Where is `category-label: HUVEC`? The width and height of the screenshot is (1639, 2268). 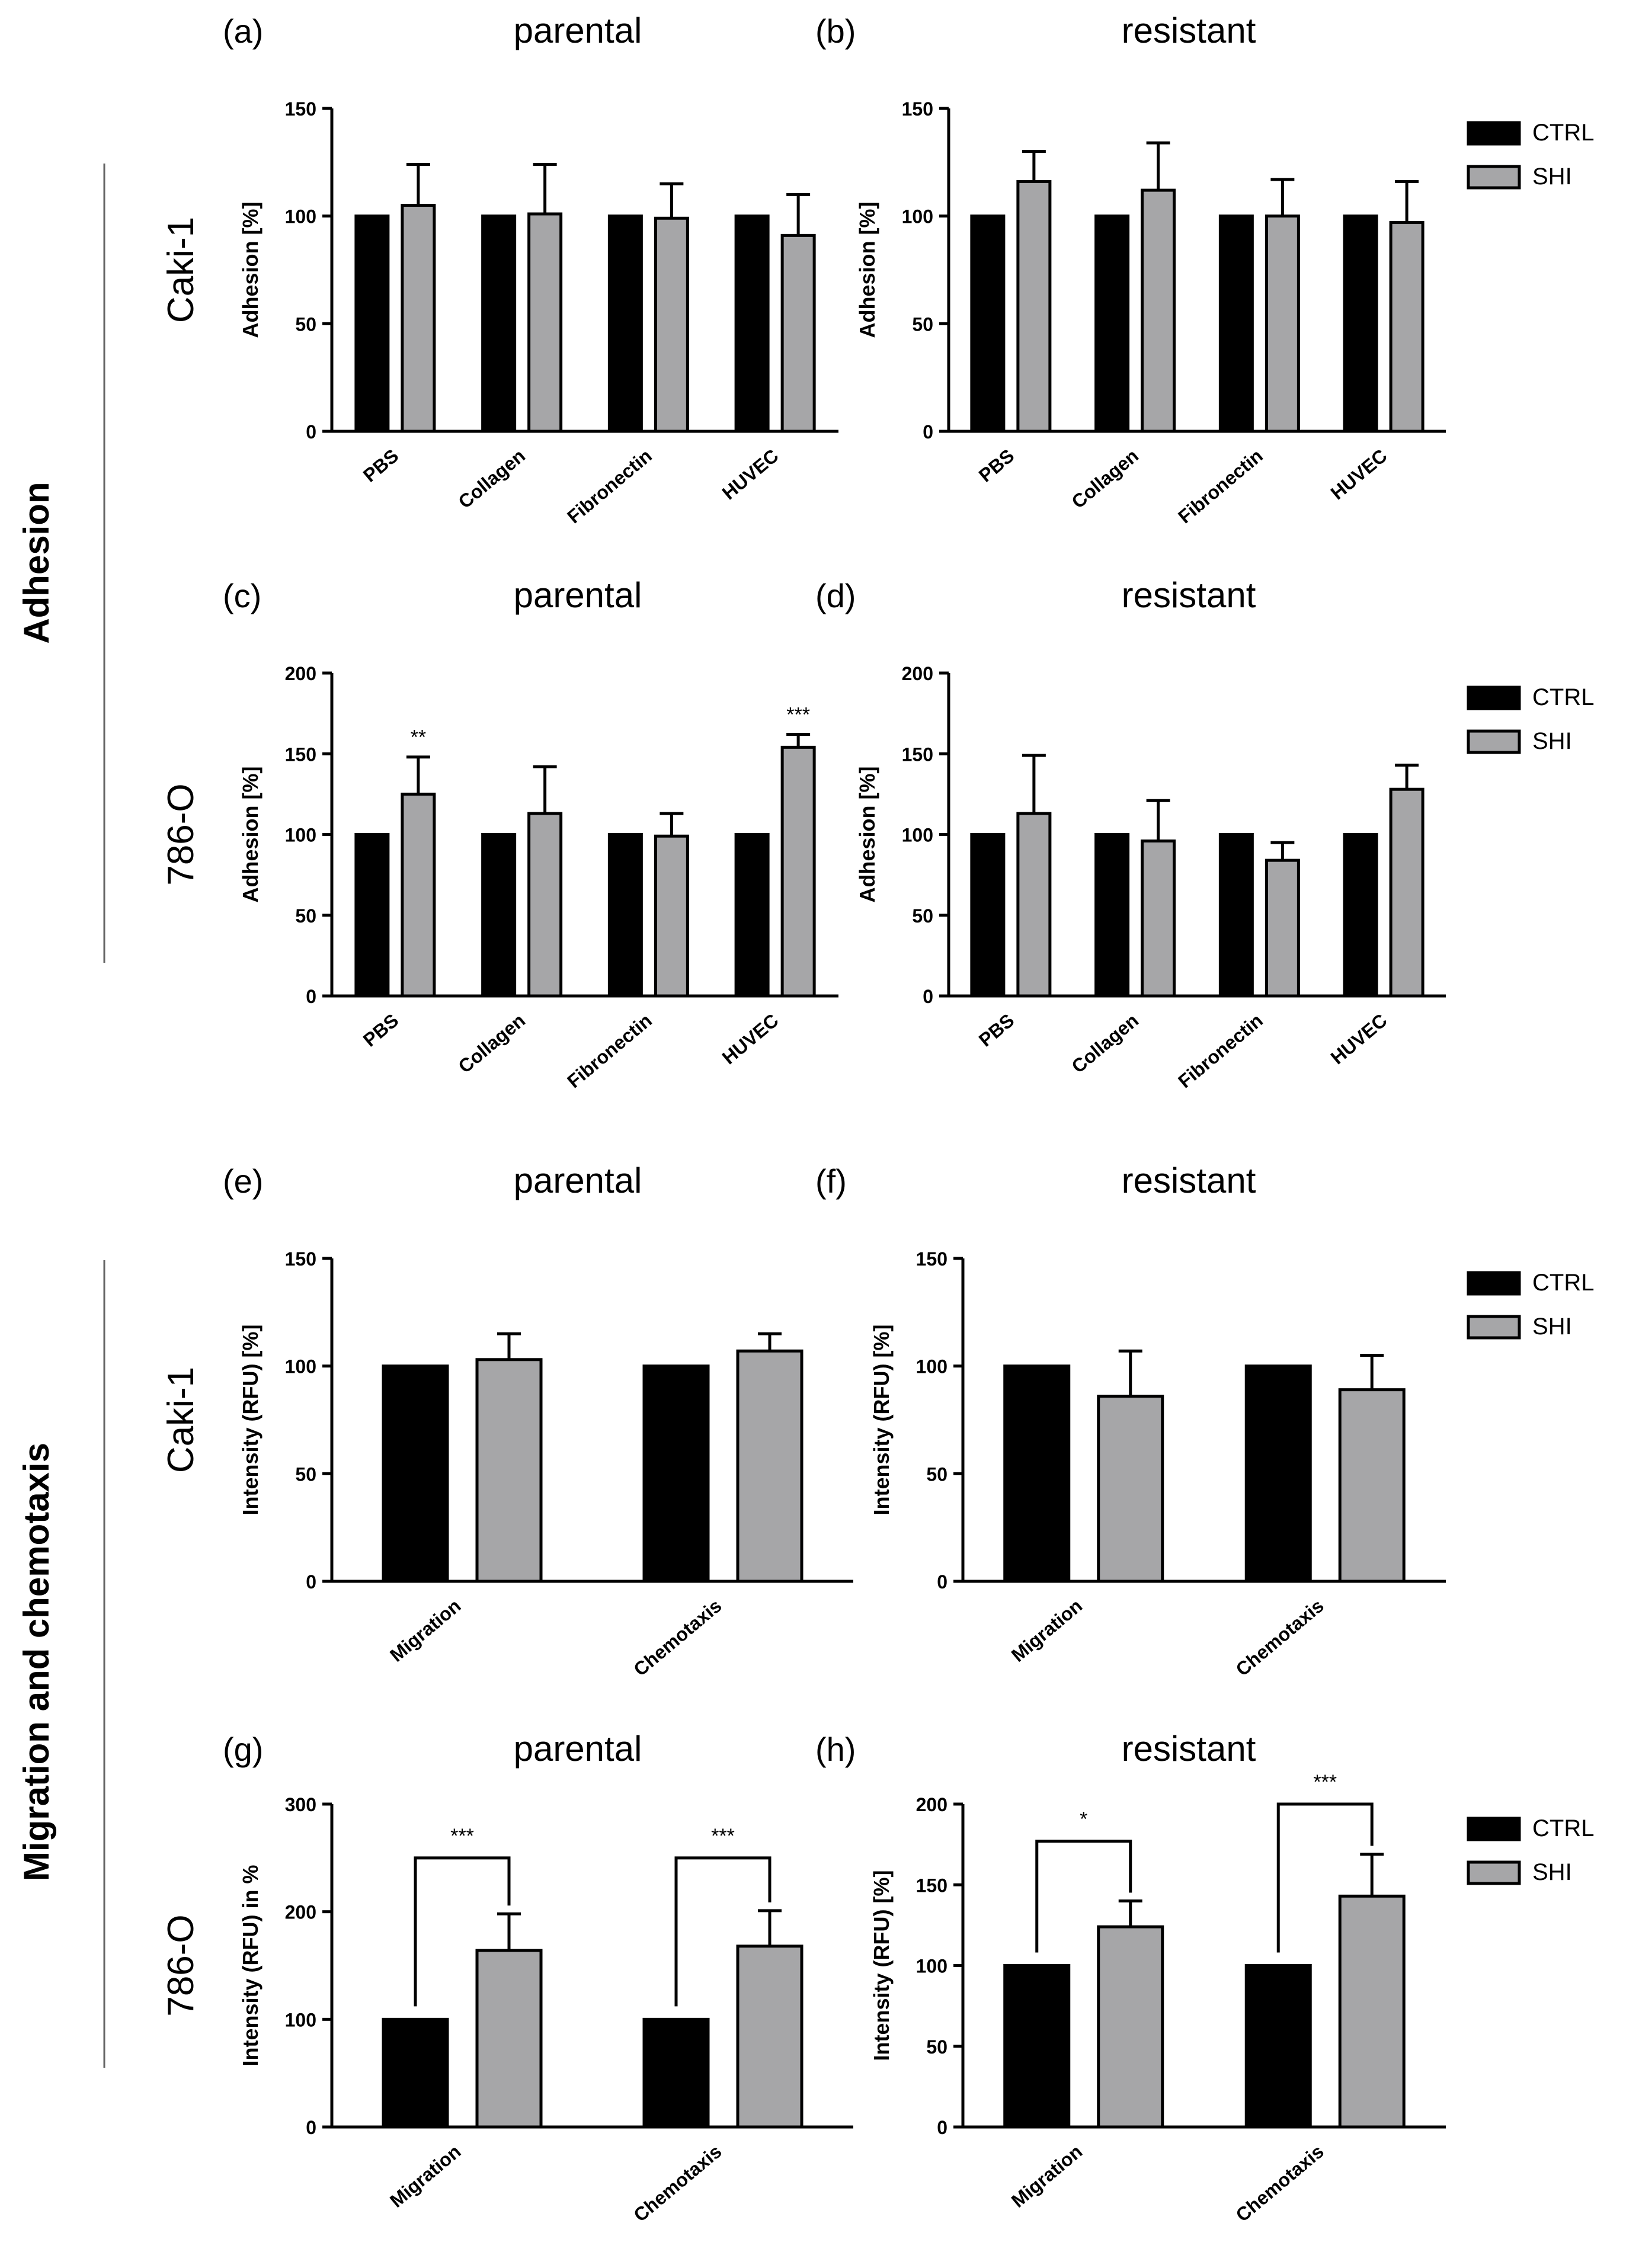 category-label: HUVEC is located at coordinates (1359, 1039).